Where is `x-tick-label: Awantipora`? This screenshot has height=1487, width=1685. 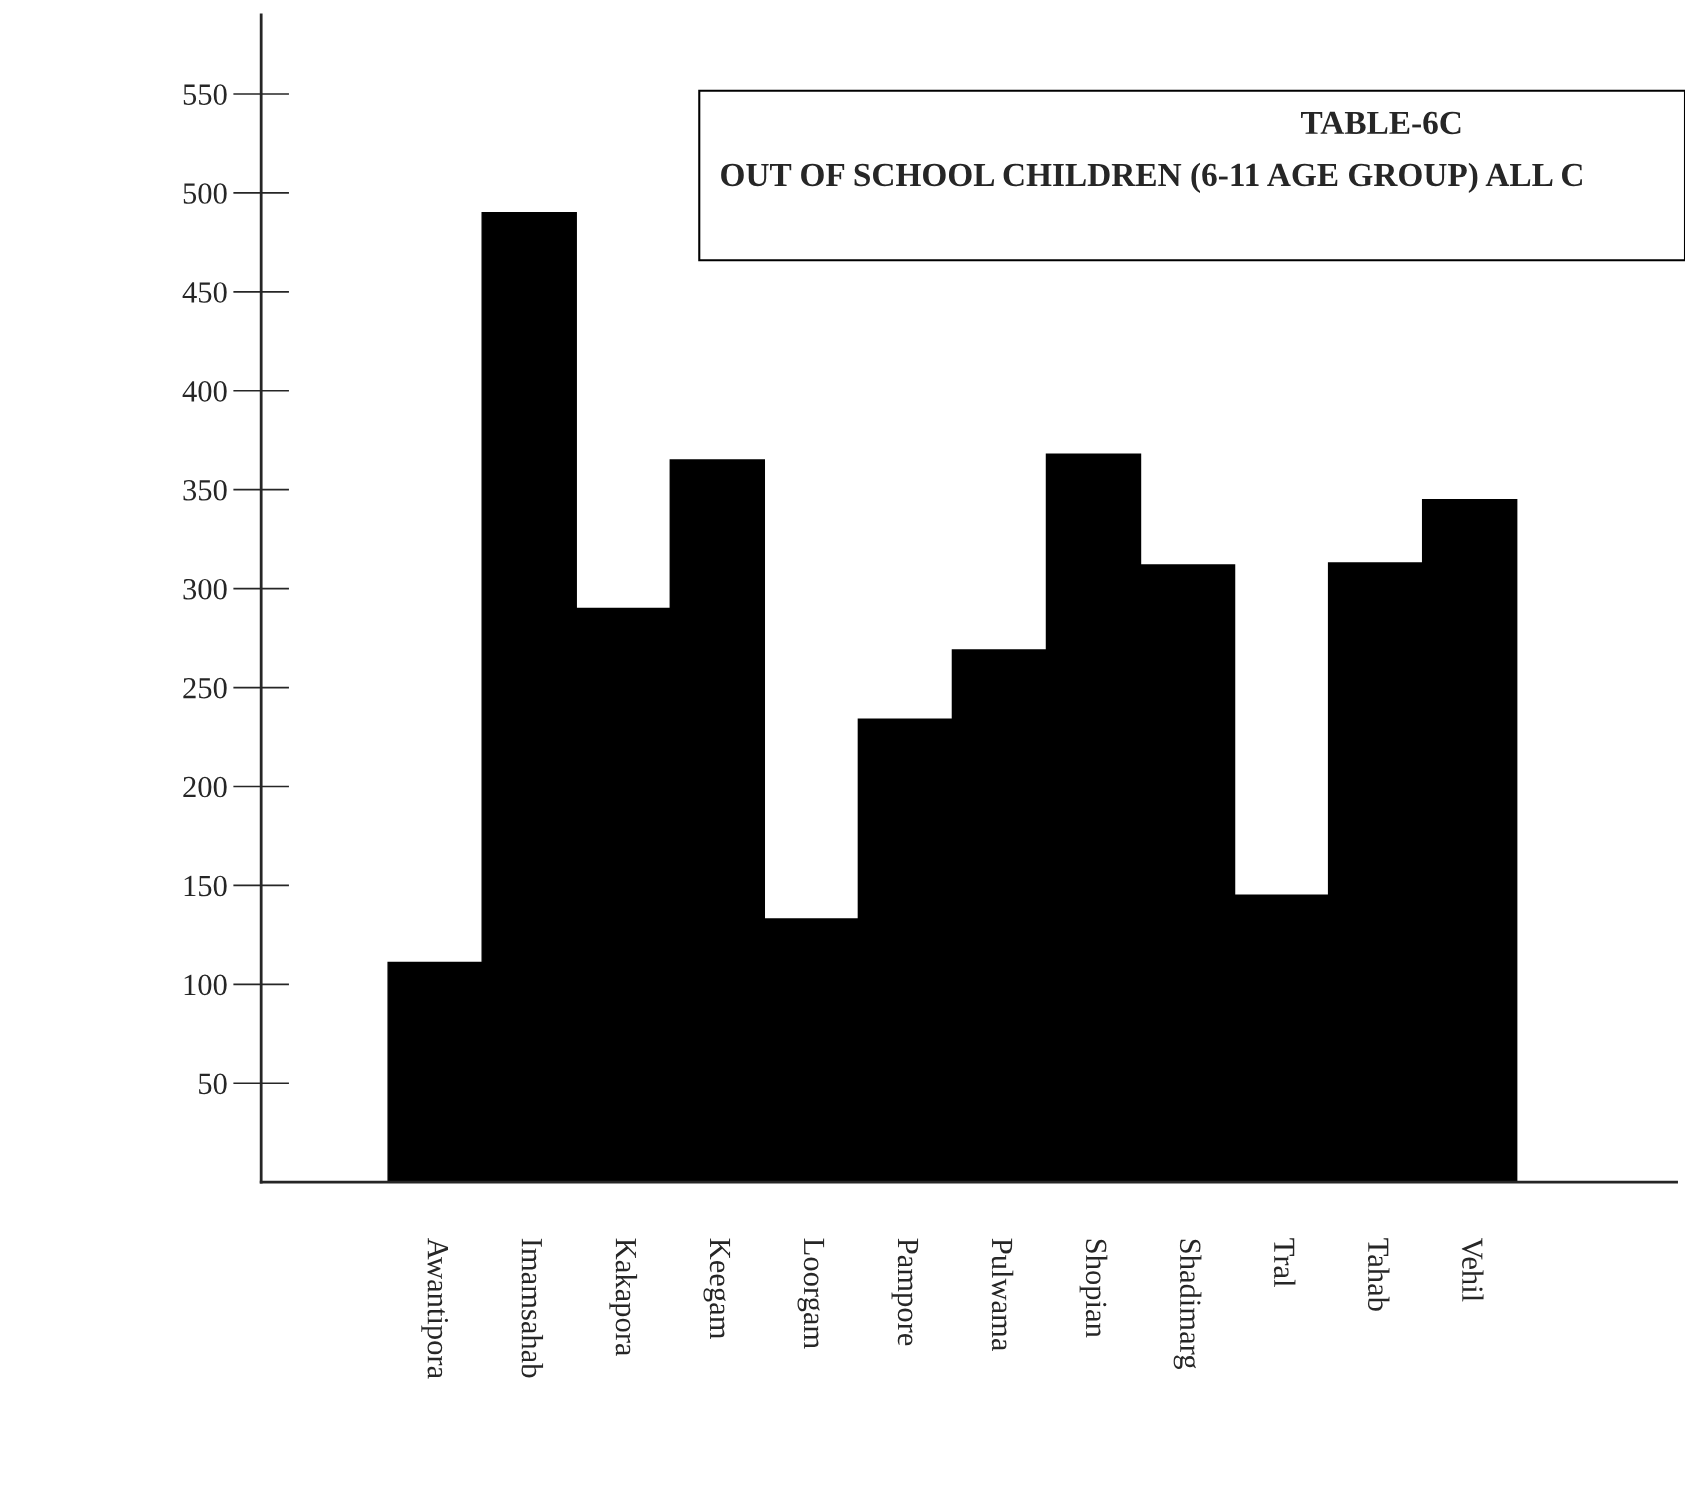 x-tick-label: Awantipora is located at coordinates (435, 1308).